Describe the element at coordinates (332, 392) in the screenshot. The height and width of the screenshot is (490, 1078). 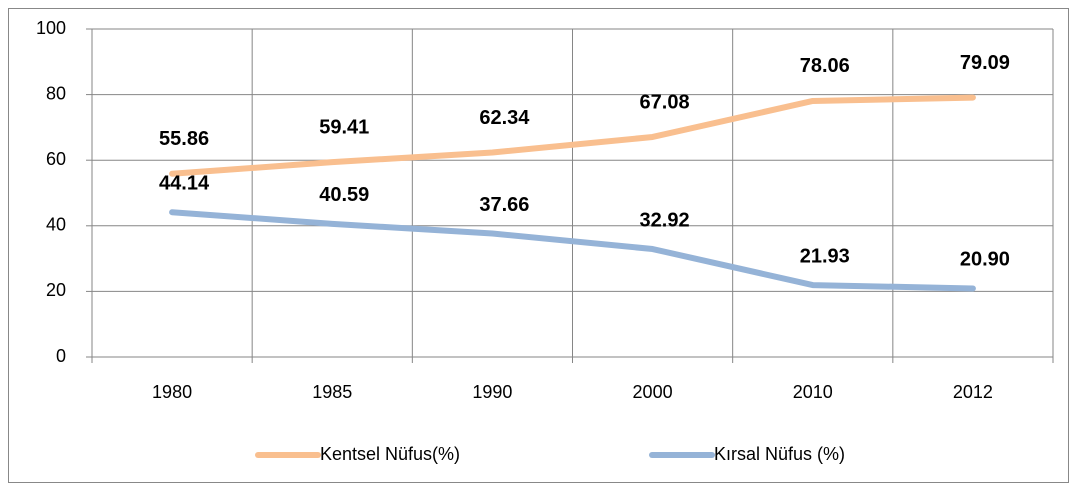
I see `x-tick-label: 1985` at that location.